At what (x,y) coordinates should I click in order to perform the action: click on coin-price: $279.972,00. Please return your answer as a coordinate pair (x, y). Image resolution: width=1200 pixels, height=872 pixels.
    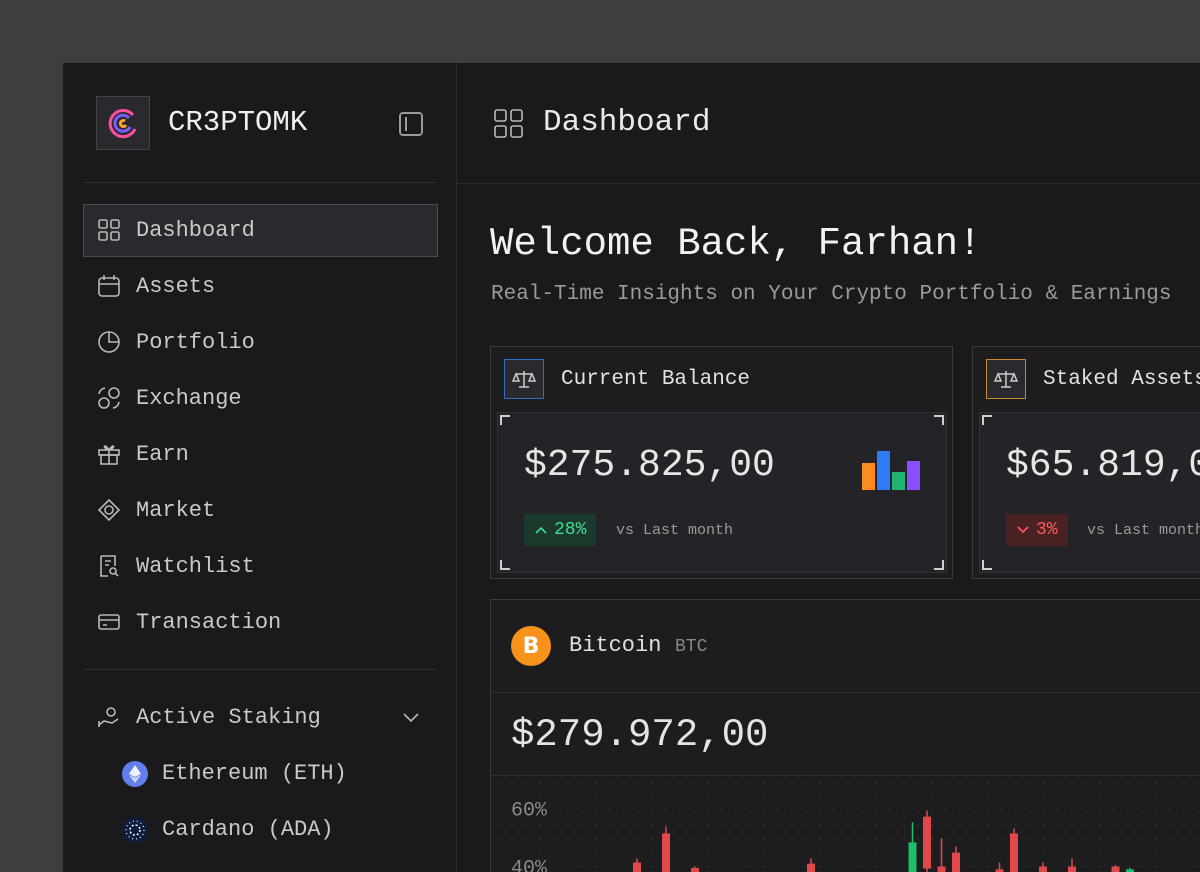
    Looking at the image, I should click on (640, 735).